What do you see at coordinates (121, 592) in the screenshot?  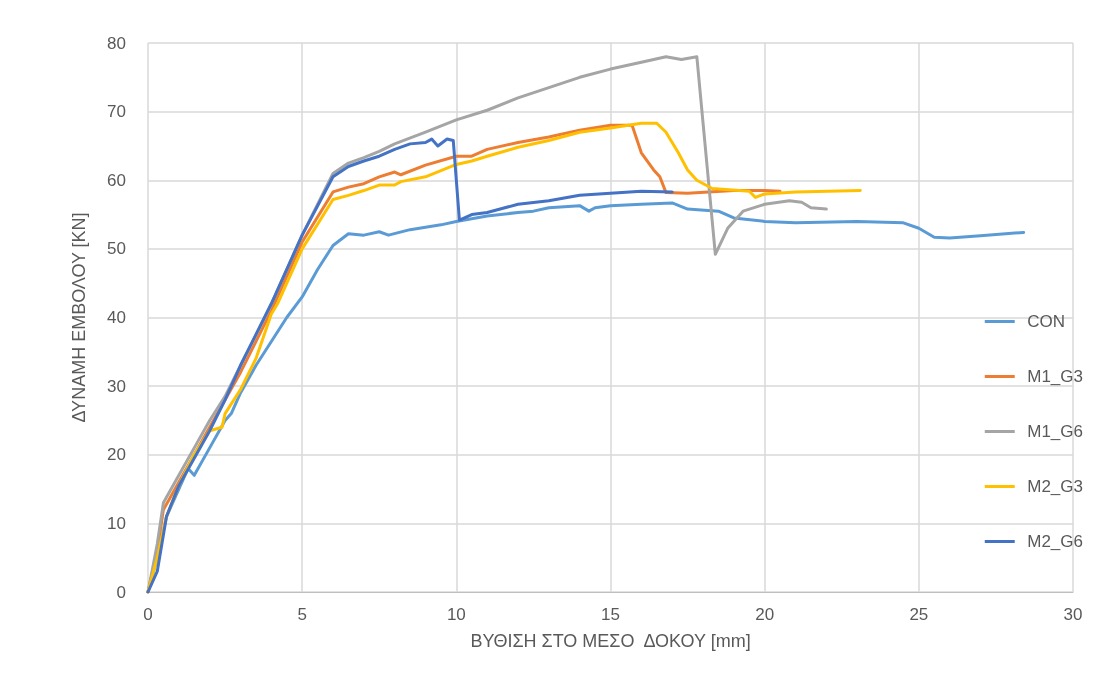 I see `y-tick-label: 0` at bounding box center [121, 592].